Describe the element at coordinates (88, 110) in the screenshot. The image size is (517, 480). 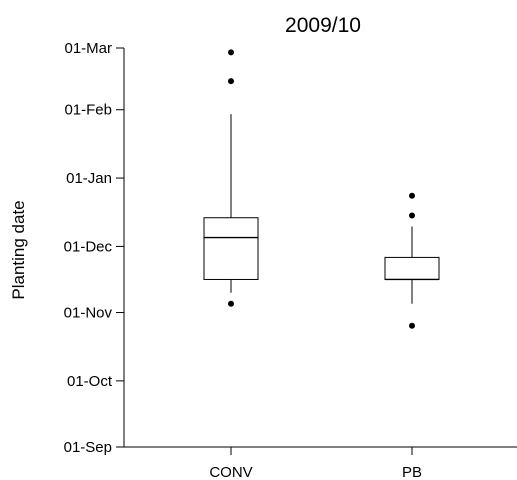
I see `y-tick-label: 01-Feb` at that location.